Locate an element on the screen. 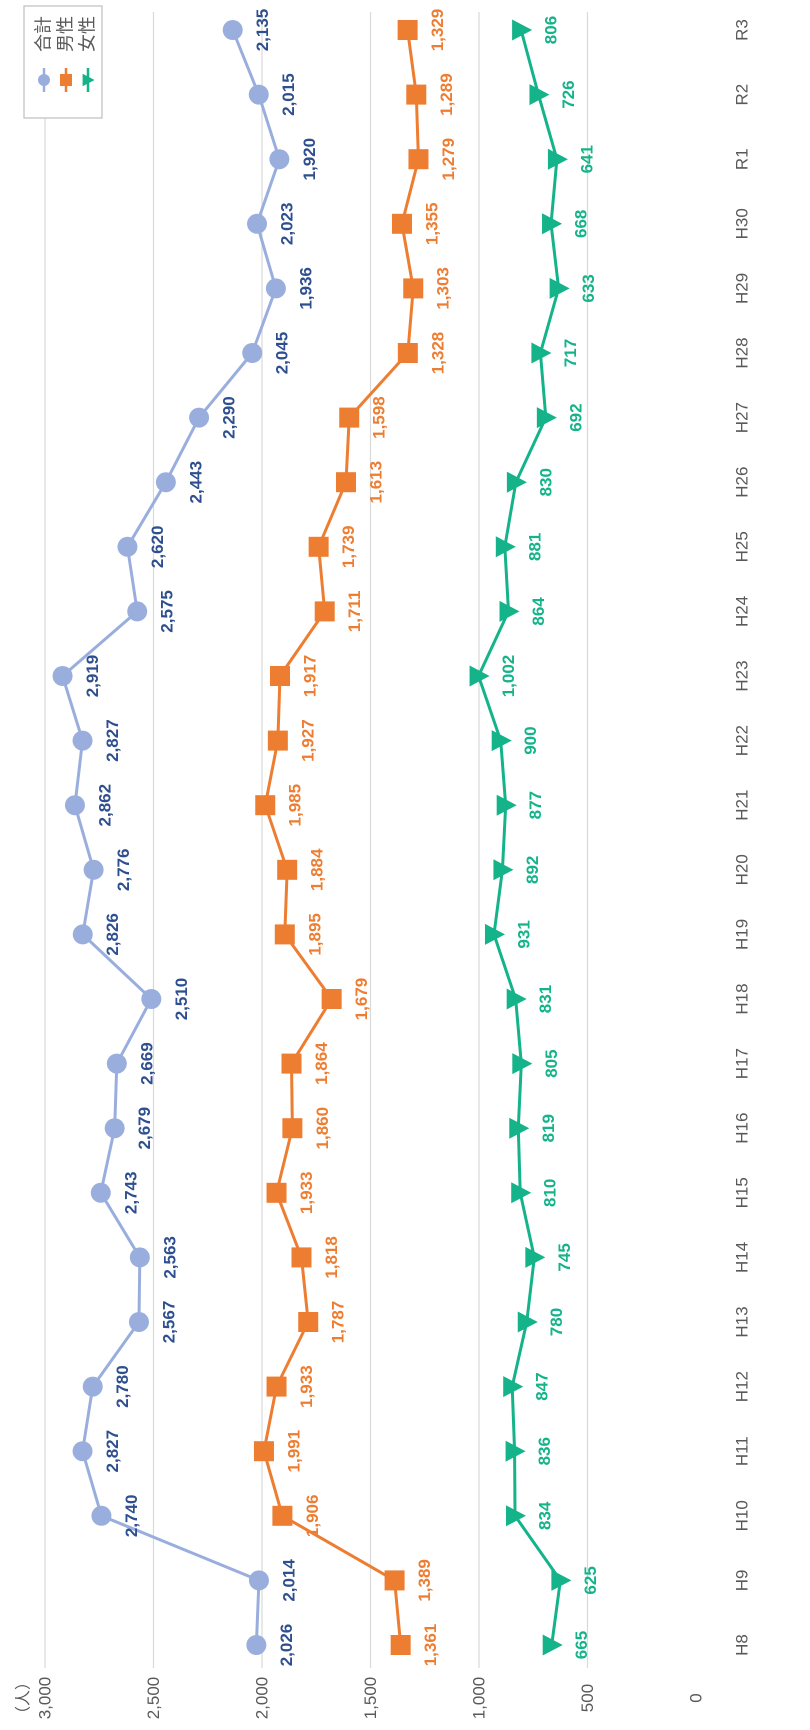 The width and height of the screenshot is (810, 1730). category-tick-label: H10 is located at coordinates (742, 1515).